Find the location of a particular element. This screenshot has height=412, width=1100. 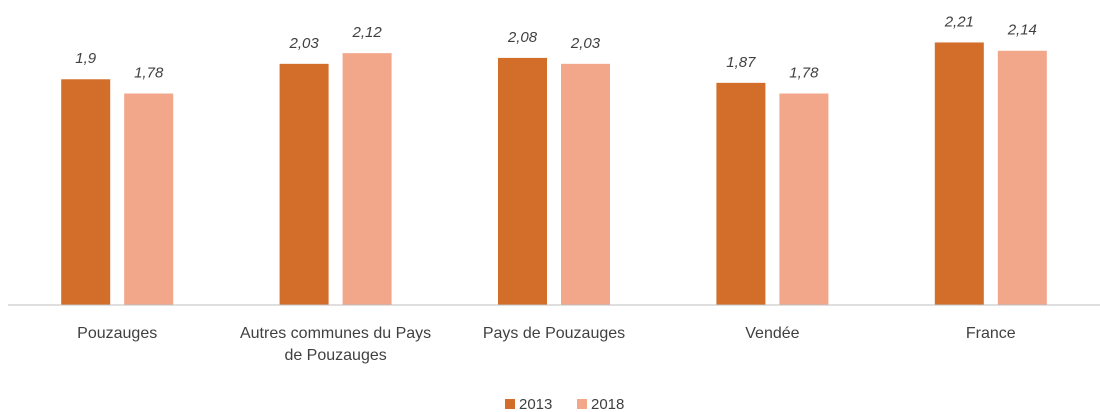

value-label: 2,08 is located at coordinates (522, 37).